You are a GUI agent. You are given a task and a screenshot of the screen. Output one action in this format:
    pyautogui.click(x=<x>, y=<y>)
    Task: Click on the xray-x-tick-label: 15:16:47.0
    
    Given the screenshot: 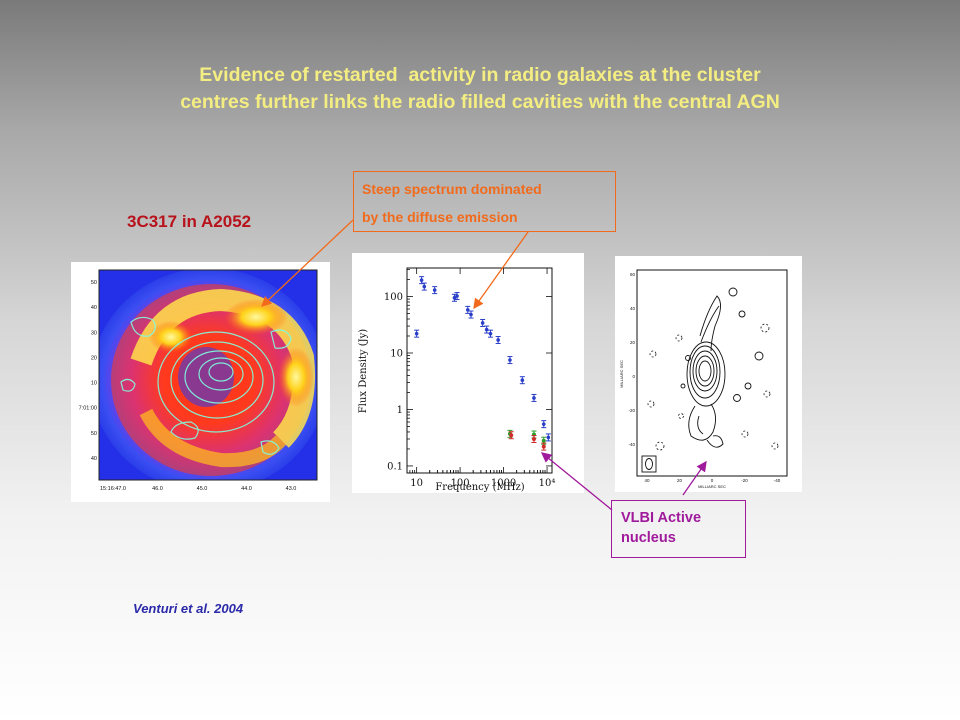 What is the action you would take?
    pyautogui.click(x=113, y=489)
    